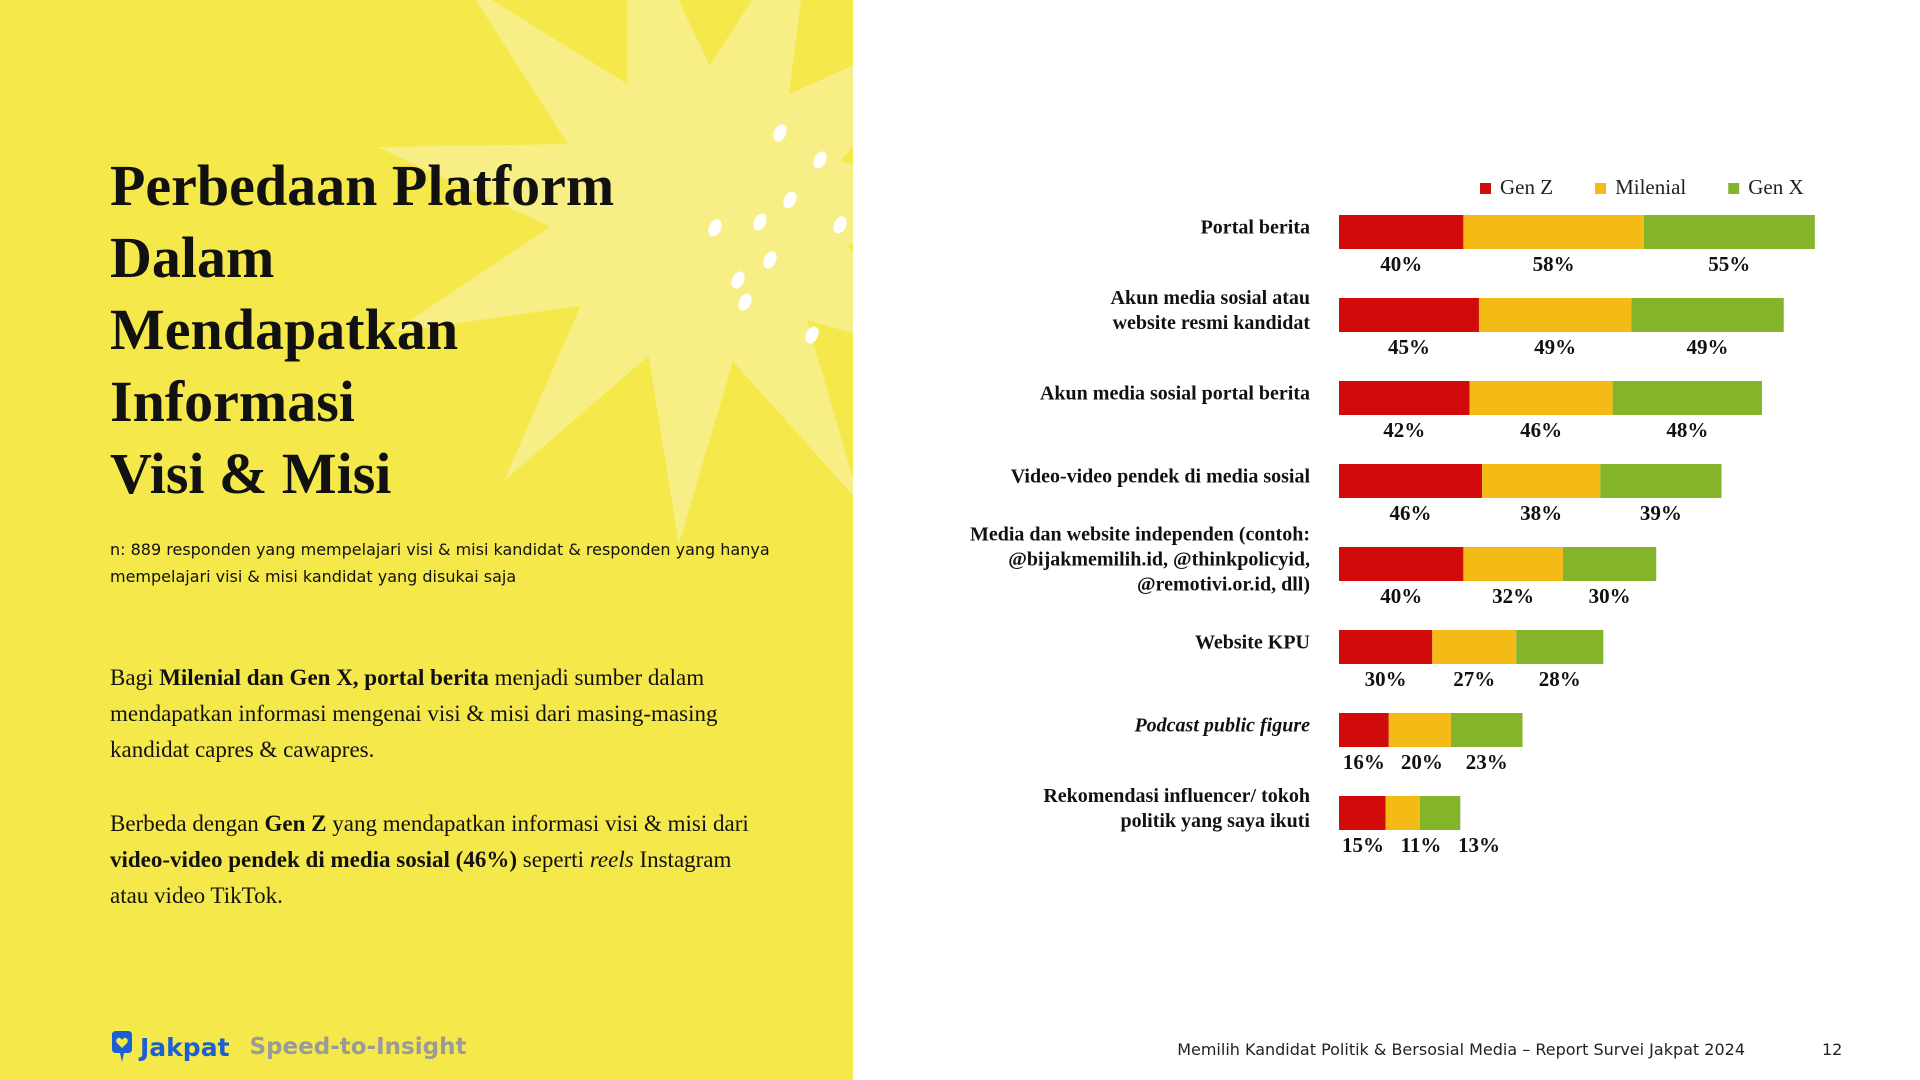  I want to click on page-number: 12, so click(1832, 1049).